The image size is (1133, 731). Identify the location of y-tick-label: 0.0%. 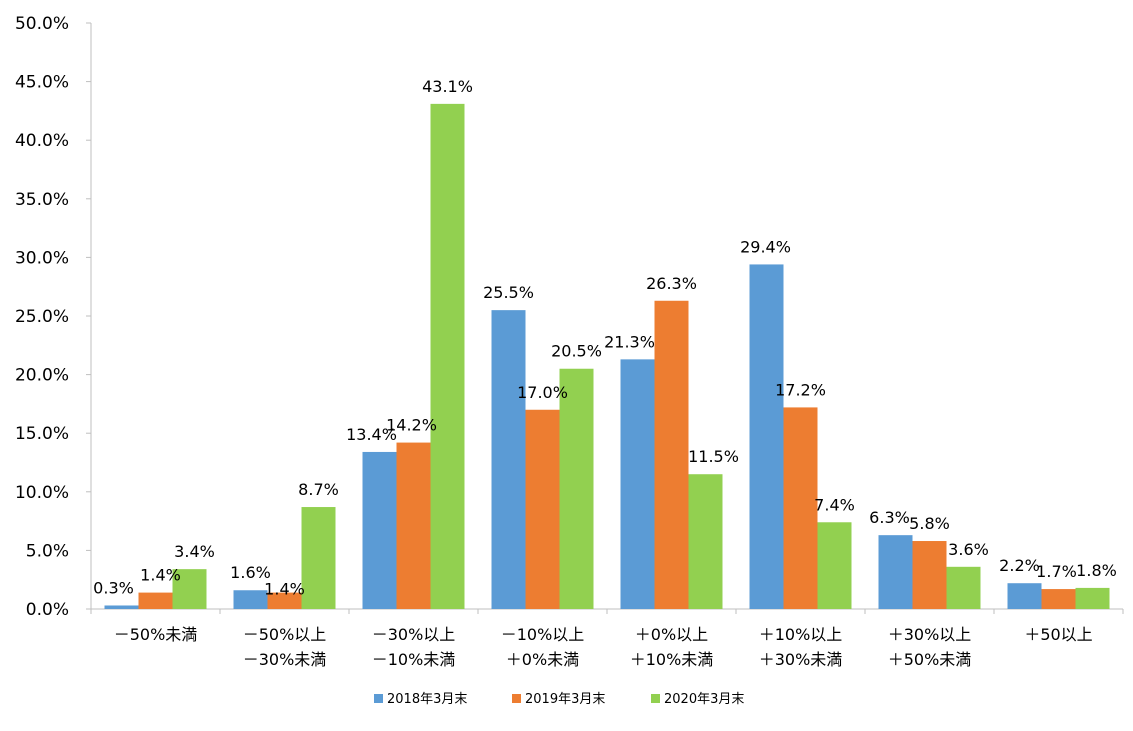
(47, 610).